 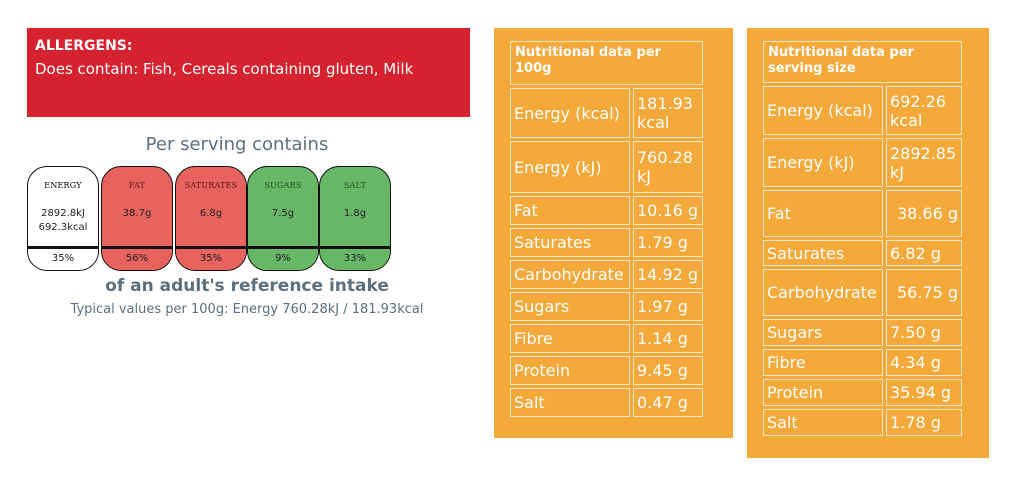 I want to click on traffic-light-value-kj: 2892.8kJ, so click(x=63, y=213).